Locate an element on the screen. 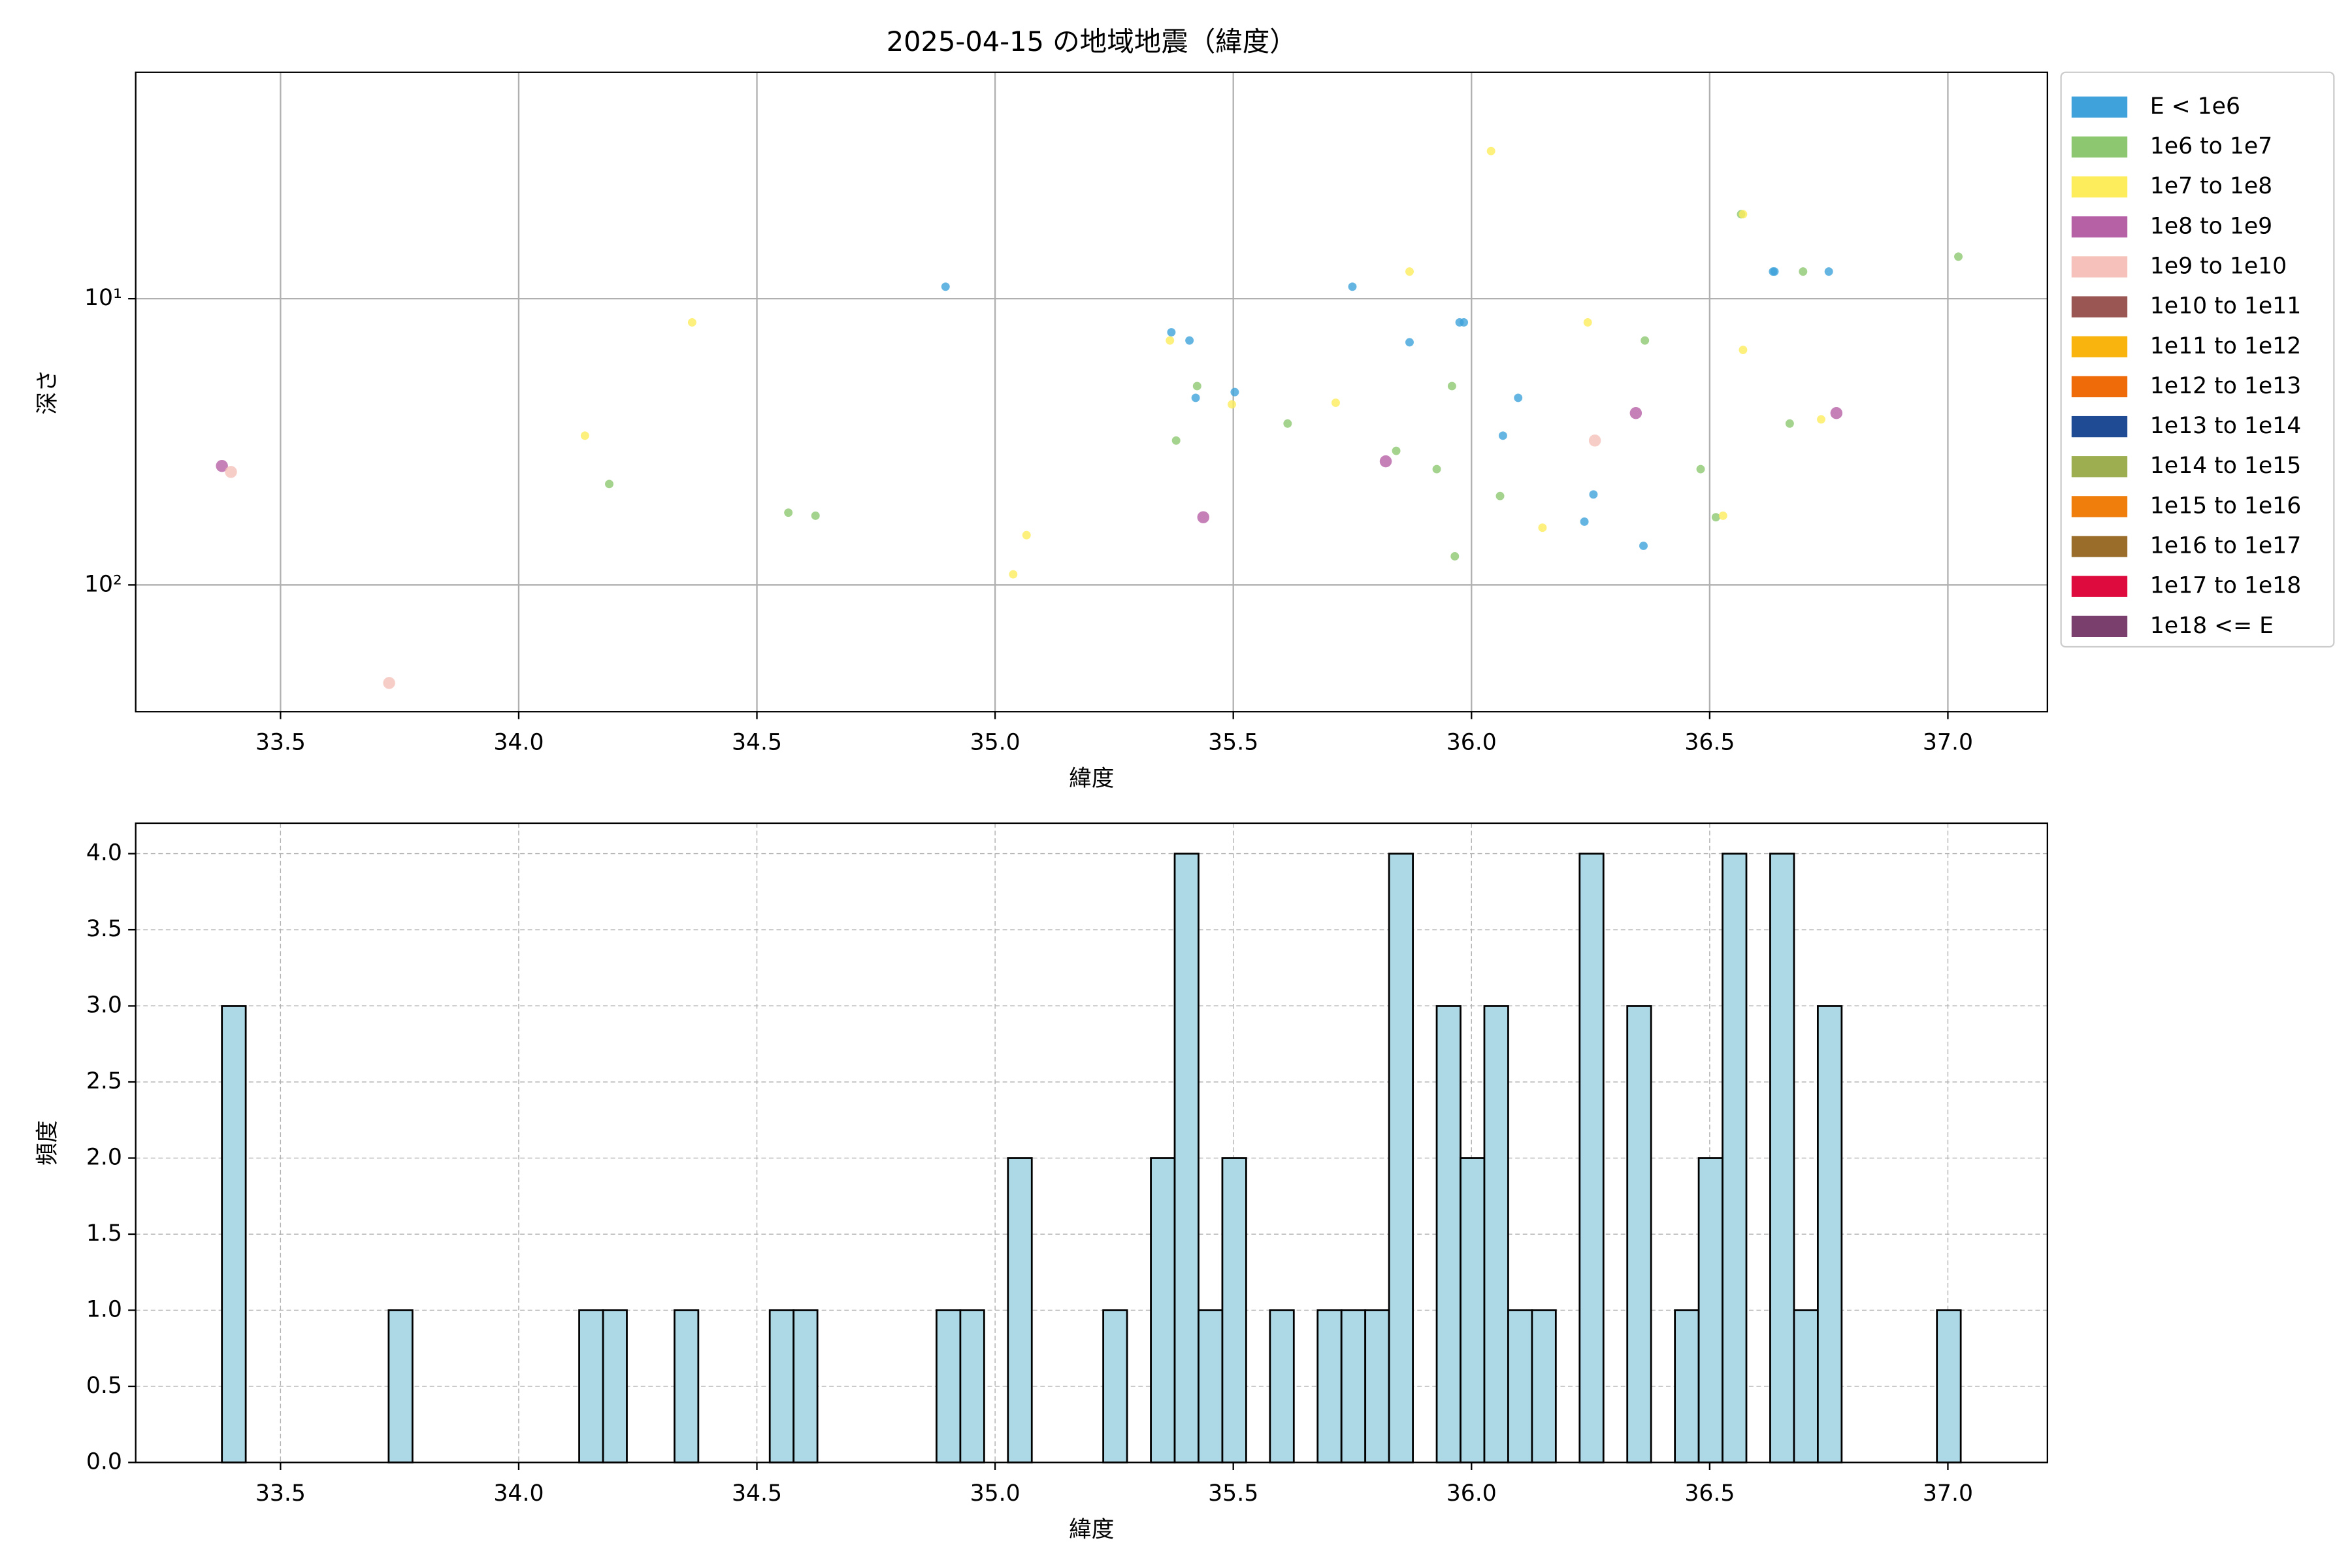 The height and width of the screenshot is (1568, 2352). x-tick-label: 36.0 is located at coordinates (1471, 1493).